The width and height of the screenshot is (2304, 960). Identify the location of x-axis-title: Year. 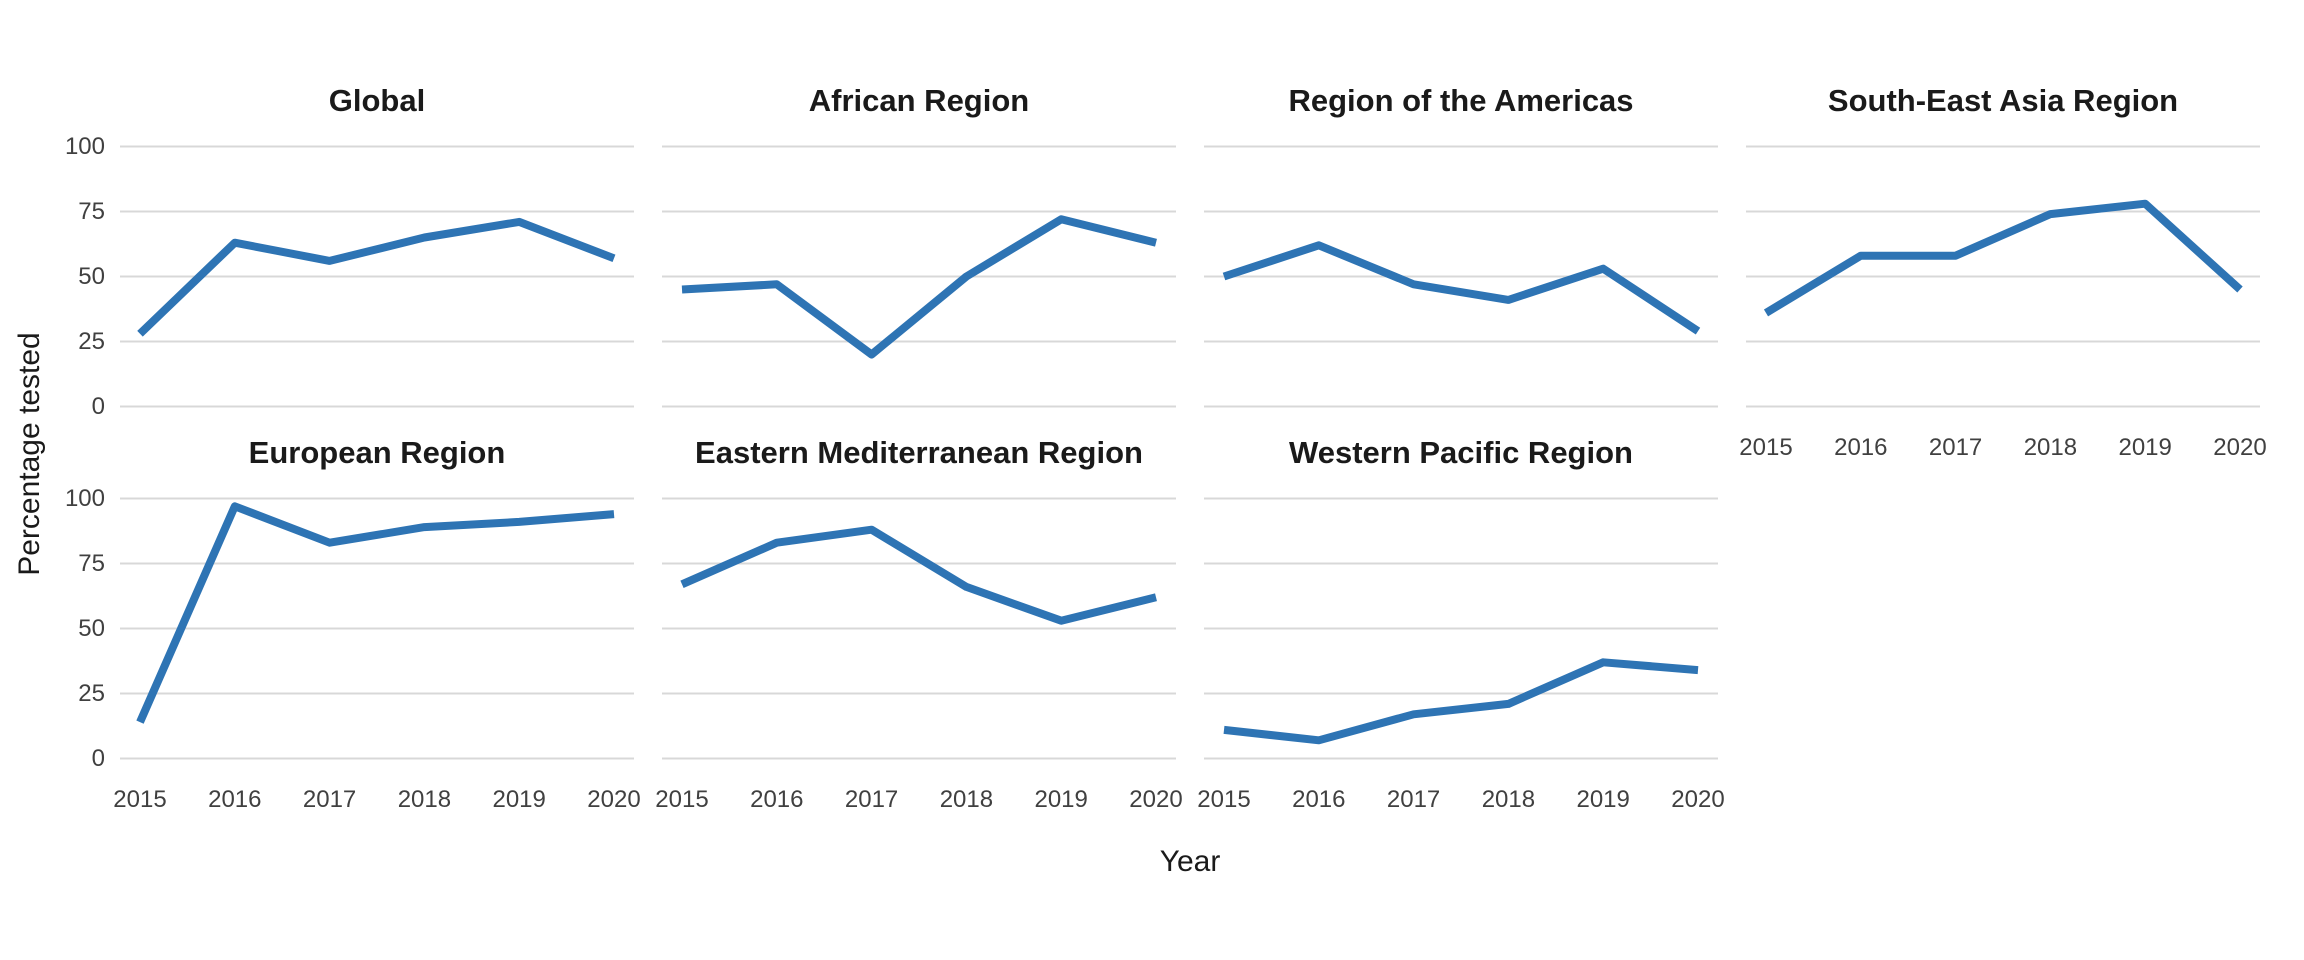
(1190, 861).